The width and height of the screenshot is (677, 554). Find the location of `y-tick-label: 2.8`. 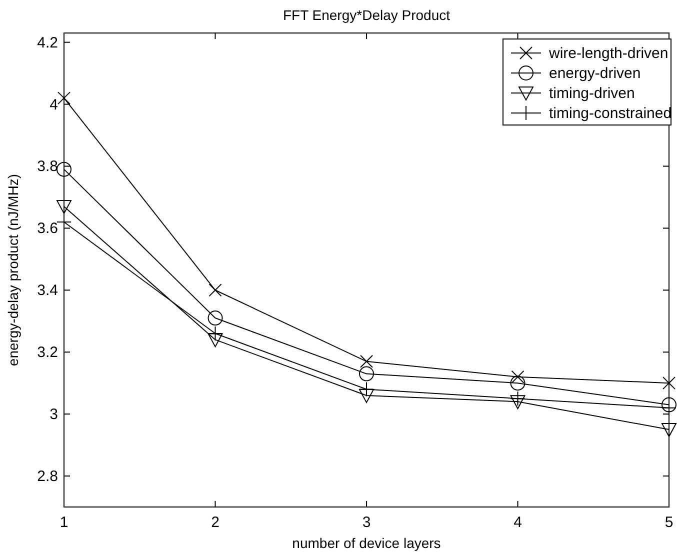

y-tick-label: 2.8 is located at coordinates (47, 477).